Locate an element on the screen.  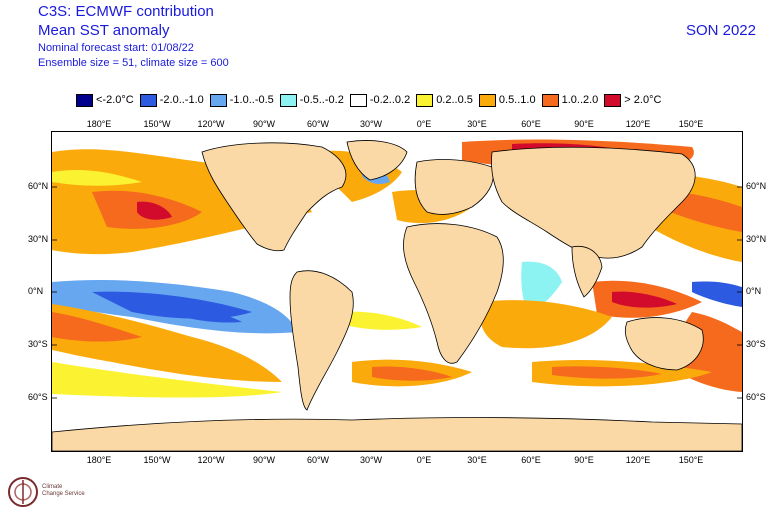
chart-title: C3S: ECMWF contribution is located at coordinates (126, 11).